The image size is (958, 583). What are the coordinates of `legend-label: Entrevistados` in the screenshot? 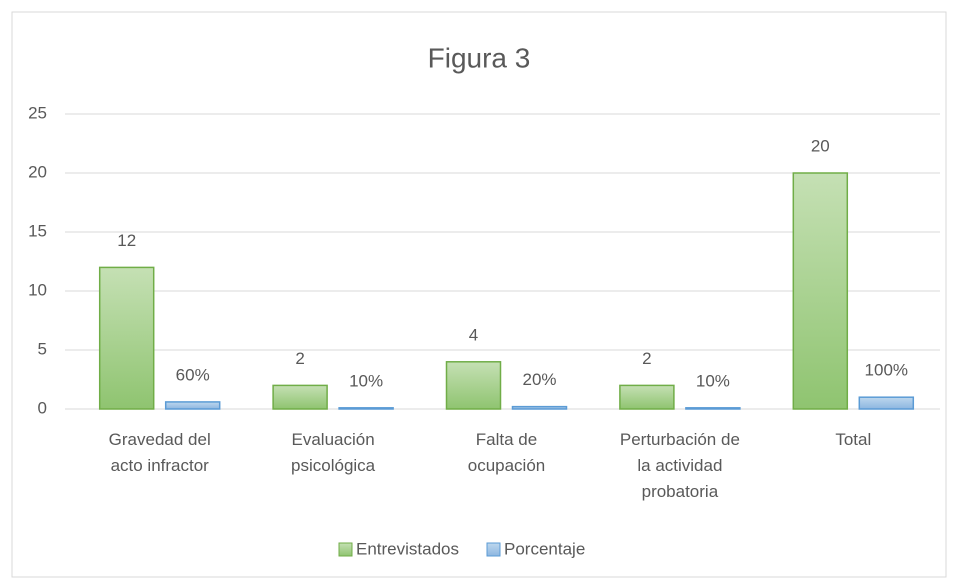 It's located at (407, 548).